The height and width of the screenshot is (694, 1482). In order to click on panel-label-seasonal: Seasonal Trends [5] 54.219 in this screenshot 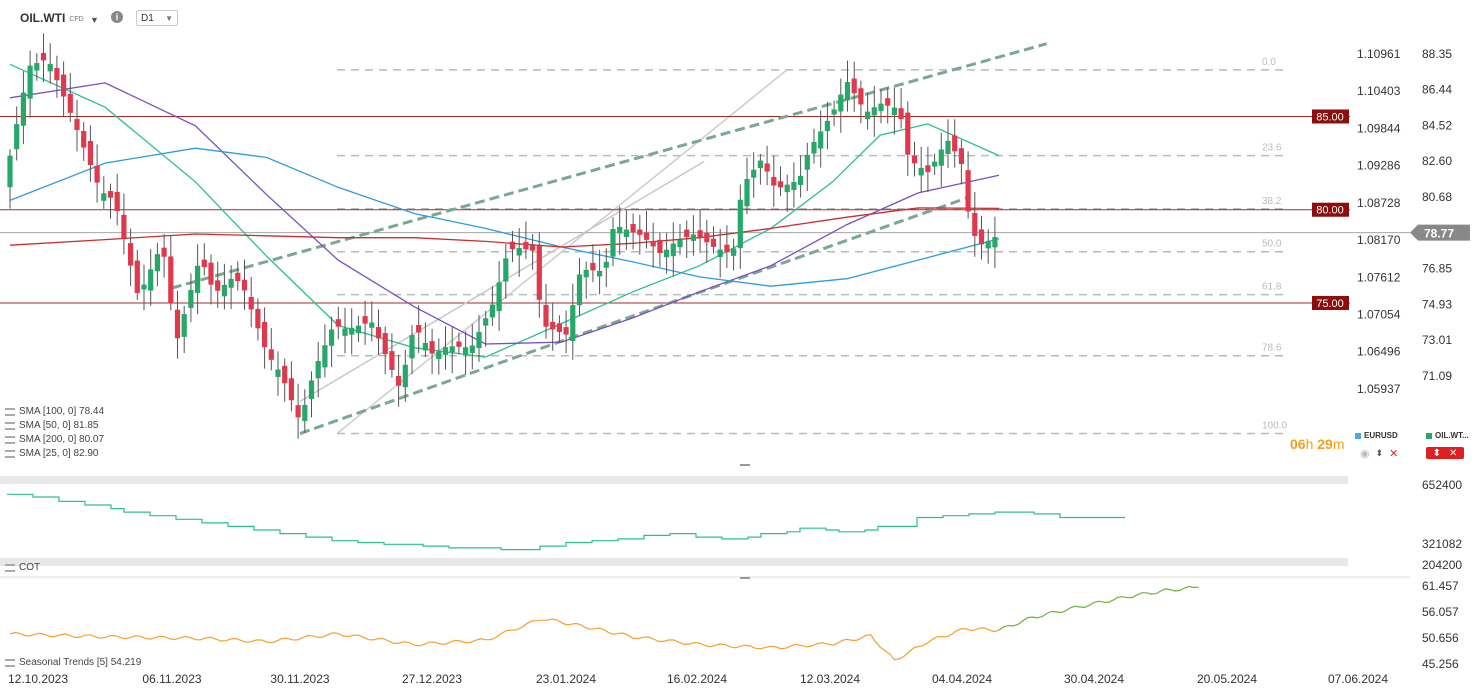, I will do `click(73, 662)`.